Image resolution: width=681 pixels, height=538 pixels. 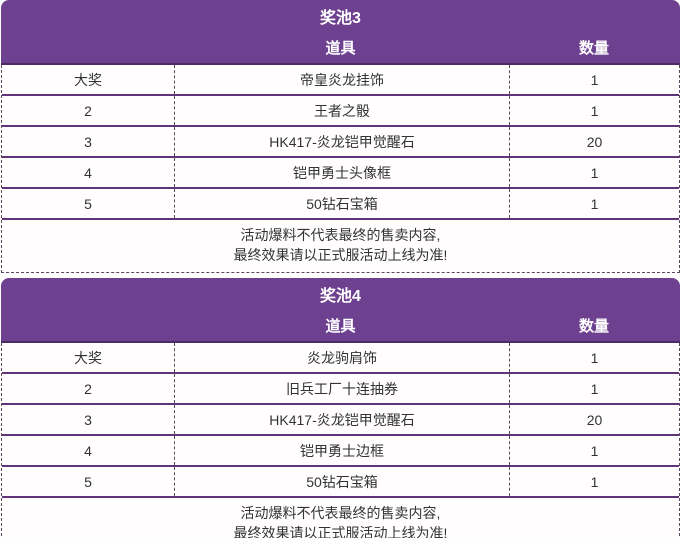 I want to click on table-row: 大奖 炎龙驹肩饰 1, so click(x=340, y=358).